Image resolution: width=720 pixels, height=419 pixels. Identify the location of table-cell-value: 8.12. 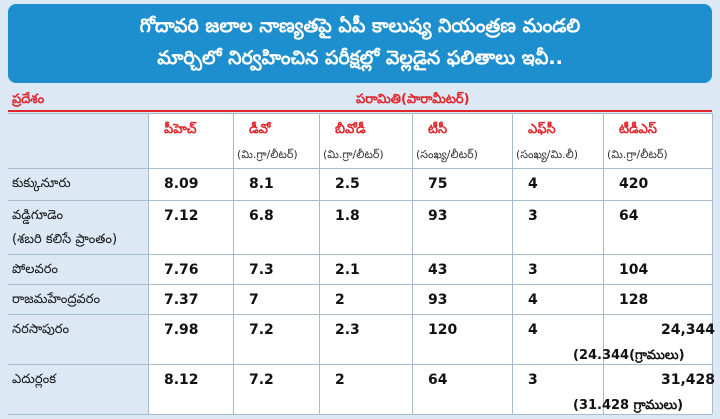
(181, 380).